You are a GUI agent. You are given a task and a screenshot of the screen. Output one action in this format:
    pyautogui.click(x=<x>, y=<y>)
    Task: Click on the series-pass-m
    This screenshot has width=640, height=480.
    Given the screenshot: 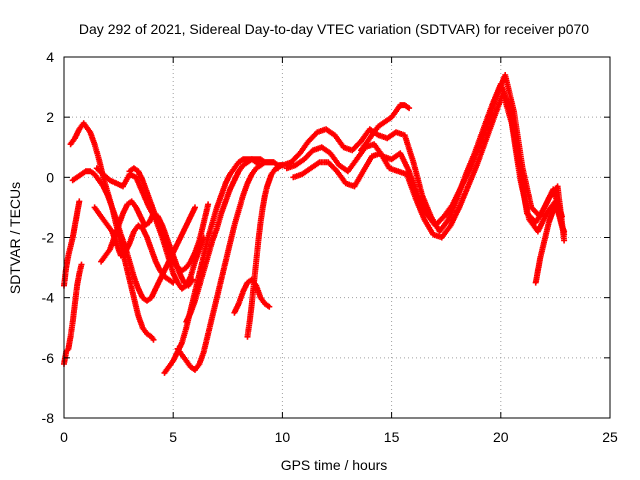 What is the action you would take?
    pyautogui.click(x=265, y=251)
    